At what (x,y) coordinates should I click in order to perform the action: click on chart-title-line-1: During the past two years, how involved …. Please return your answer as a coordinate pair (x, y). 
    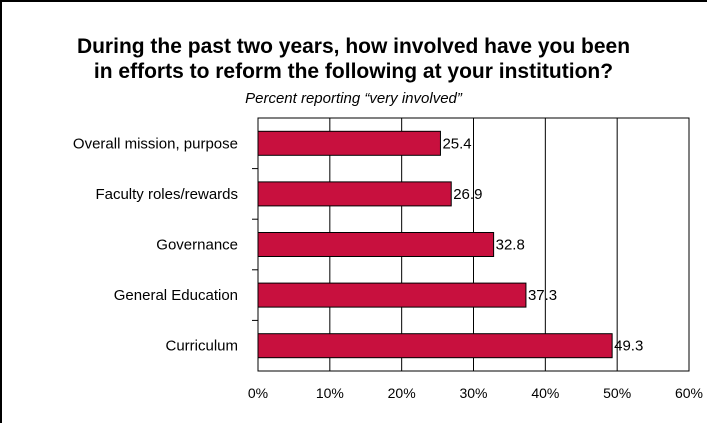
    Looking at the image, I should click on (353, 46).